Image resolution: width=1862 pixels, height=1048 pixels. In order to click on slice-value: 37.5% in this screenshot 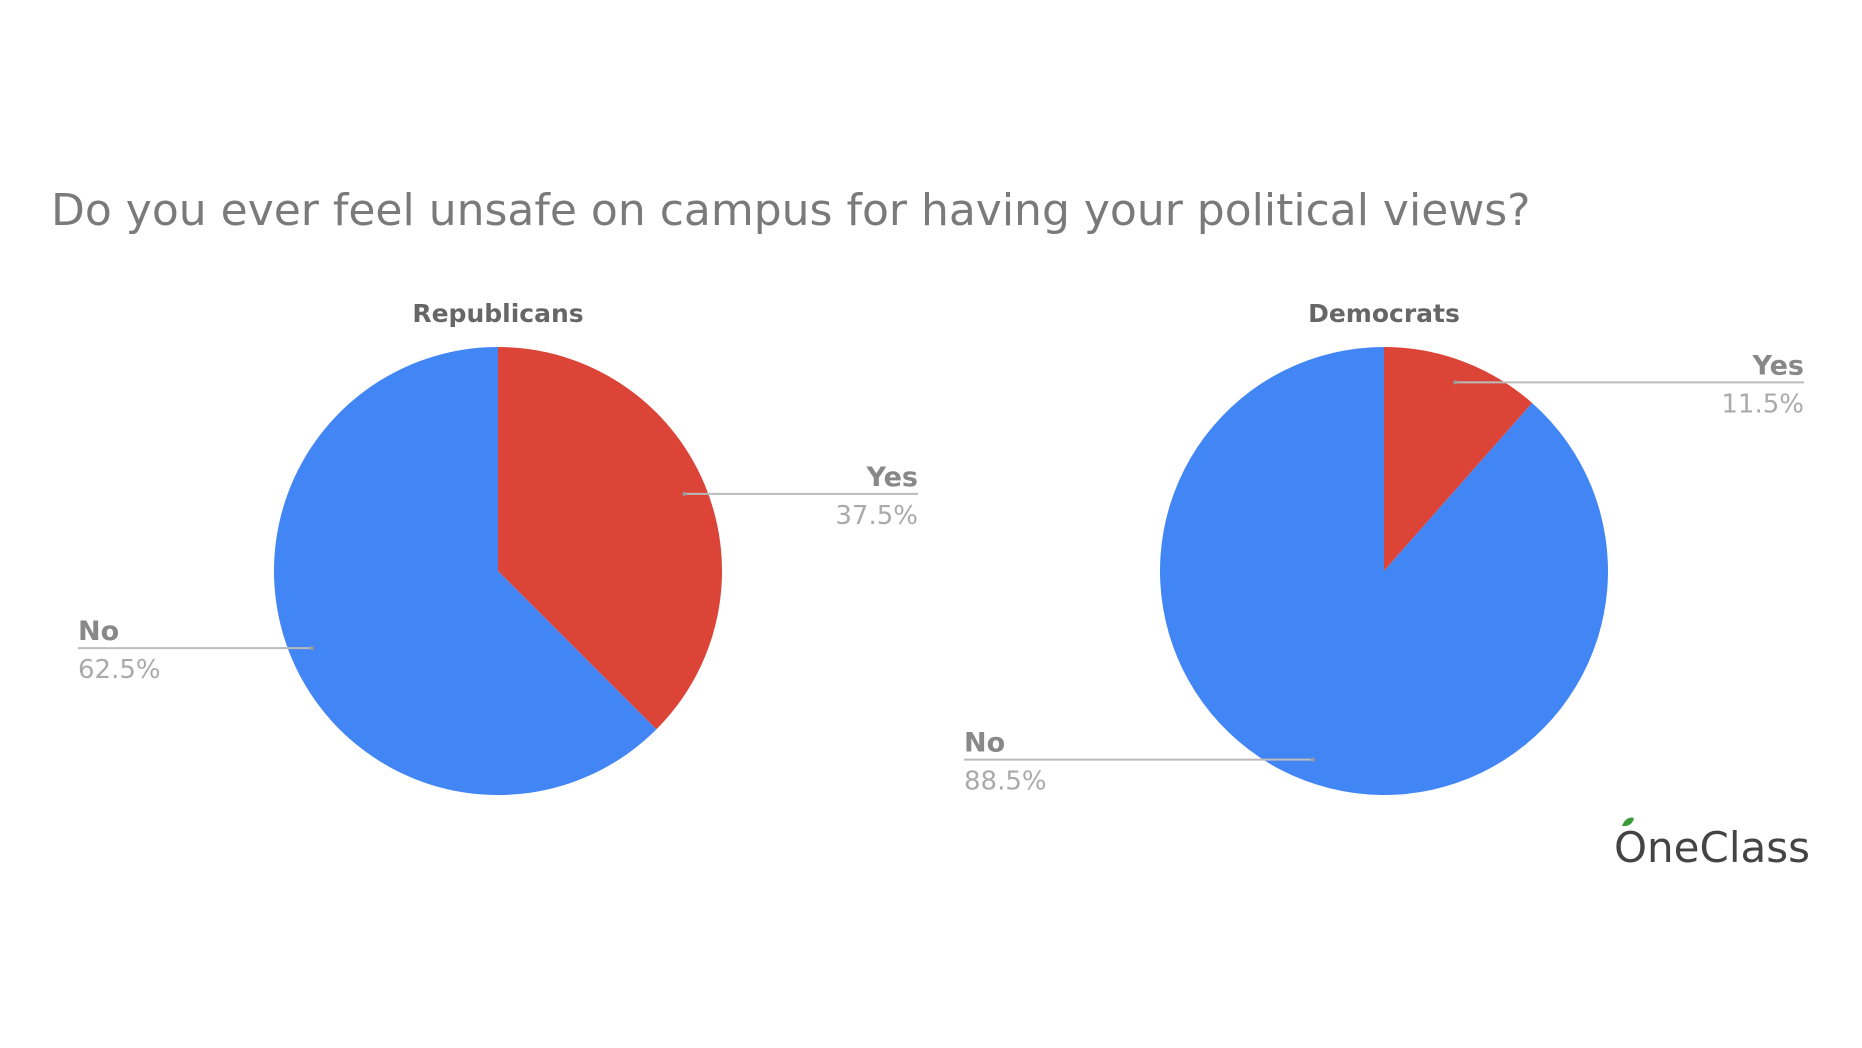, I will do `click(876, 516)`.